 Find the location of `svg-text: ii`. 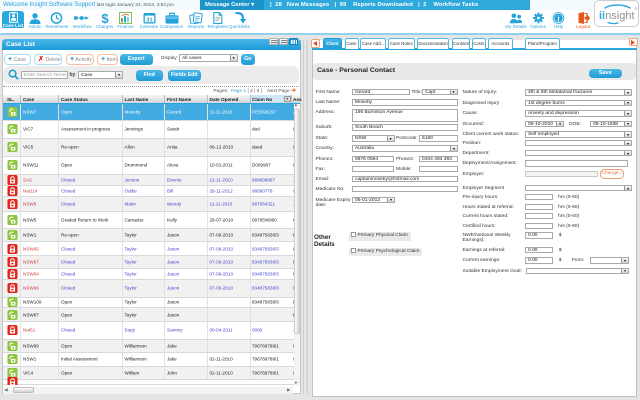

svg-text: ii is located at coordinates (602, 16).